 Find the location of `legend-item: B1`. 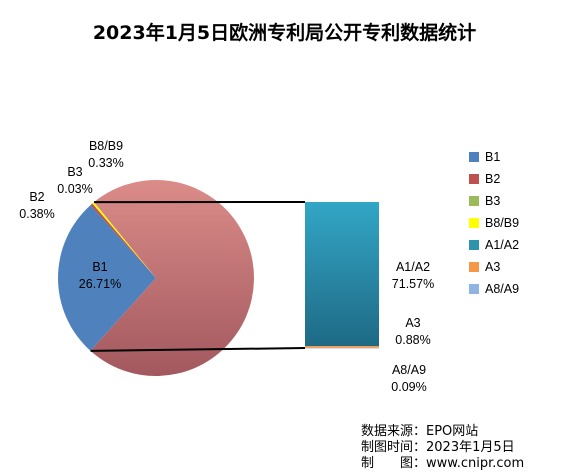

legend-item: B1 is located at coordinates (514, 157).